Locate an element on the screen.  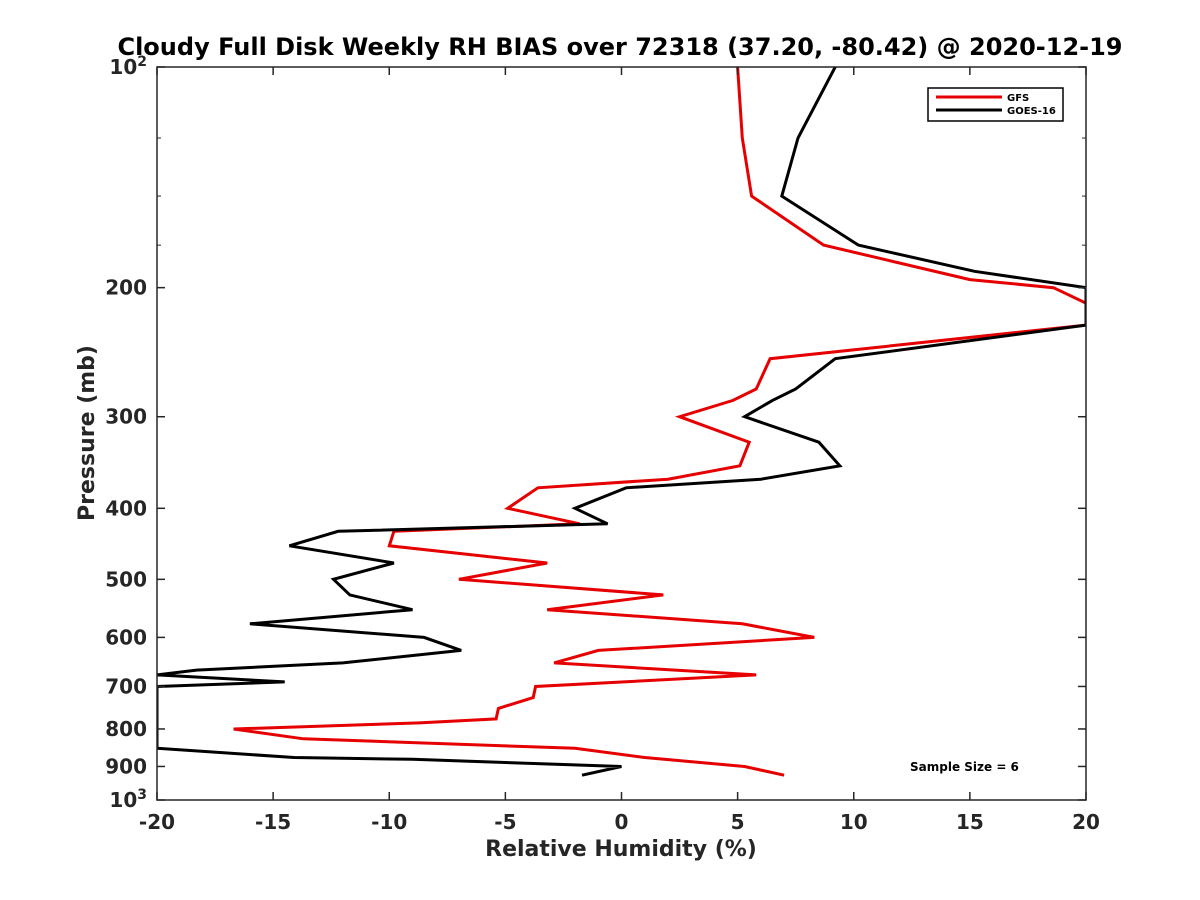
legend-label-goes-16: GOES-16 is located at coordinates (1031, 111).